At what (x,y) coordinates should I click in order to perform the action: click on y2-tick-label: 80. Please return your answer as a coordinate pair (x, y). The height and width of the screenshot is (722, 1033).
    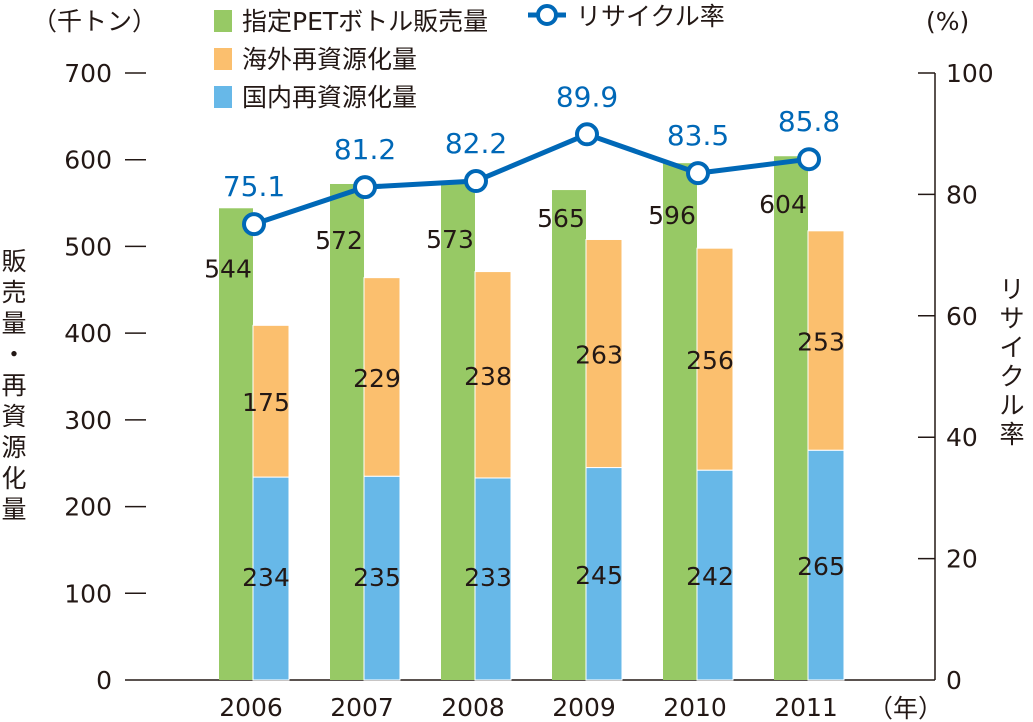
    Looking at the image, I should click on (962, 194).